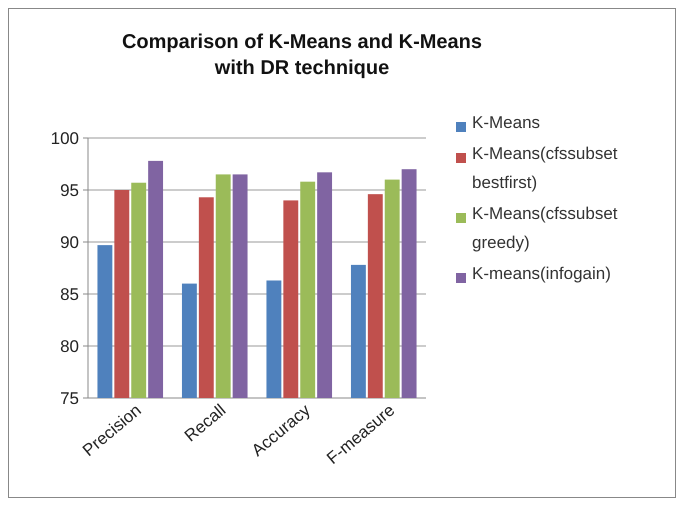  I want to click on y-tick-label: 90, so click(69, 242).